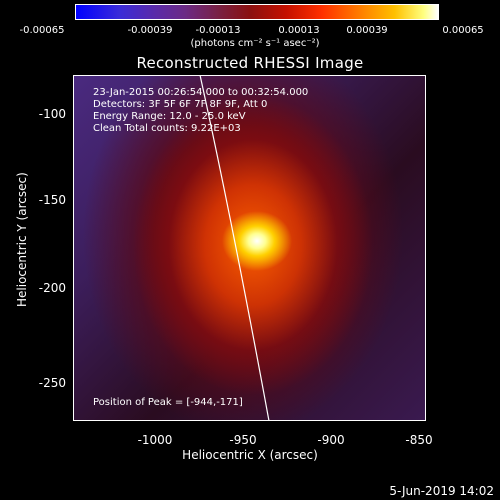  I want to click on x-axis-label: Heliocentric X (arcsec), so click(250, 455).